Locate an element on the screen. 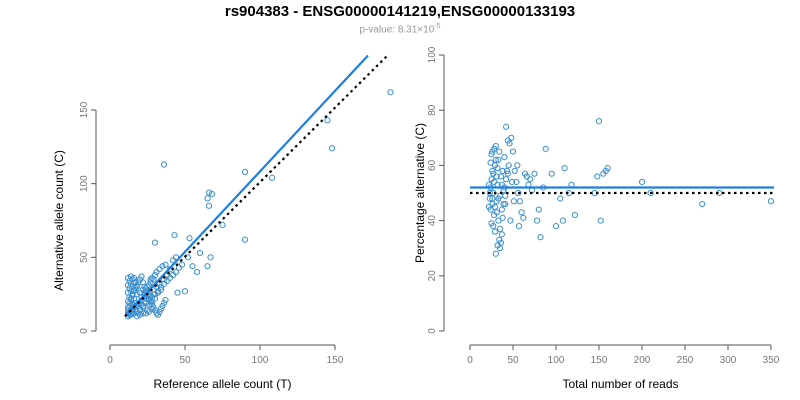  y-tick-label: 20 is located at coordinates (432, 276).